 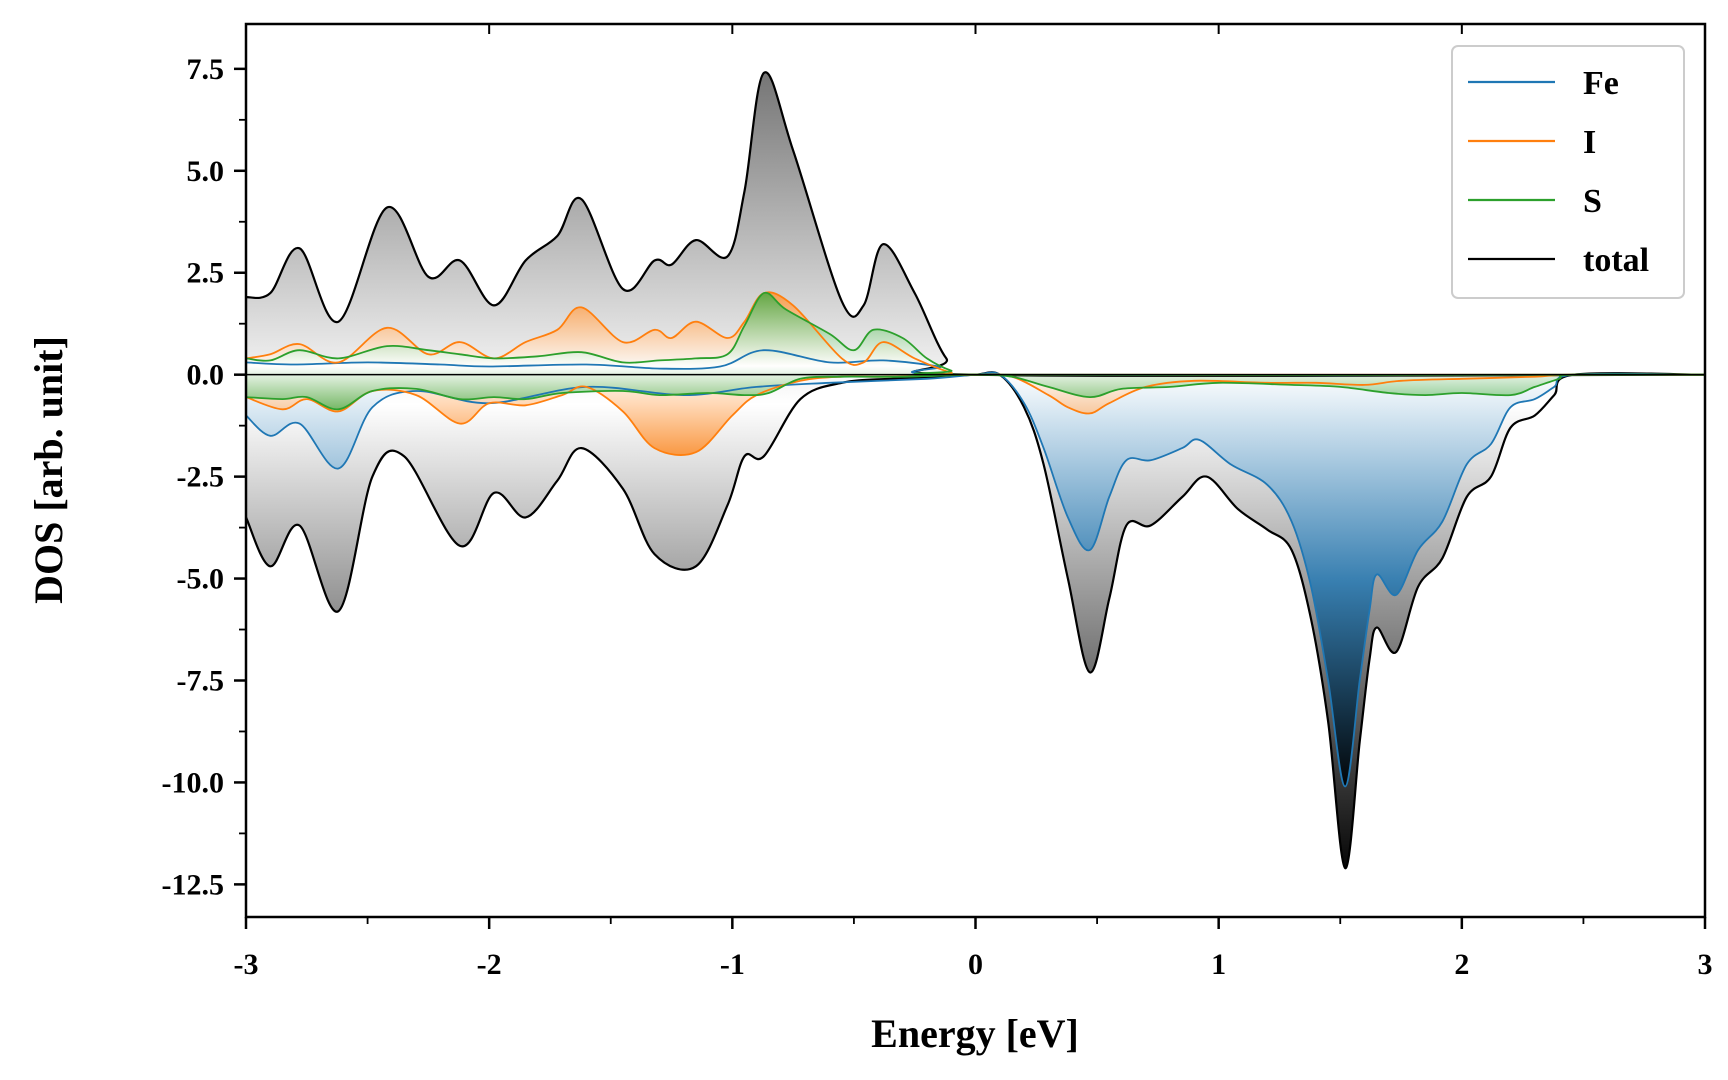 What do you see at coordinates (489, 964) in the screenshot?
I see `x-tick-label: -2` at bounding box center [489, 964].